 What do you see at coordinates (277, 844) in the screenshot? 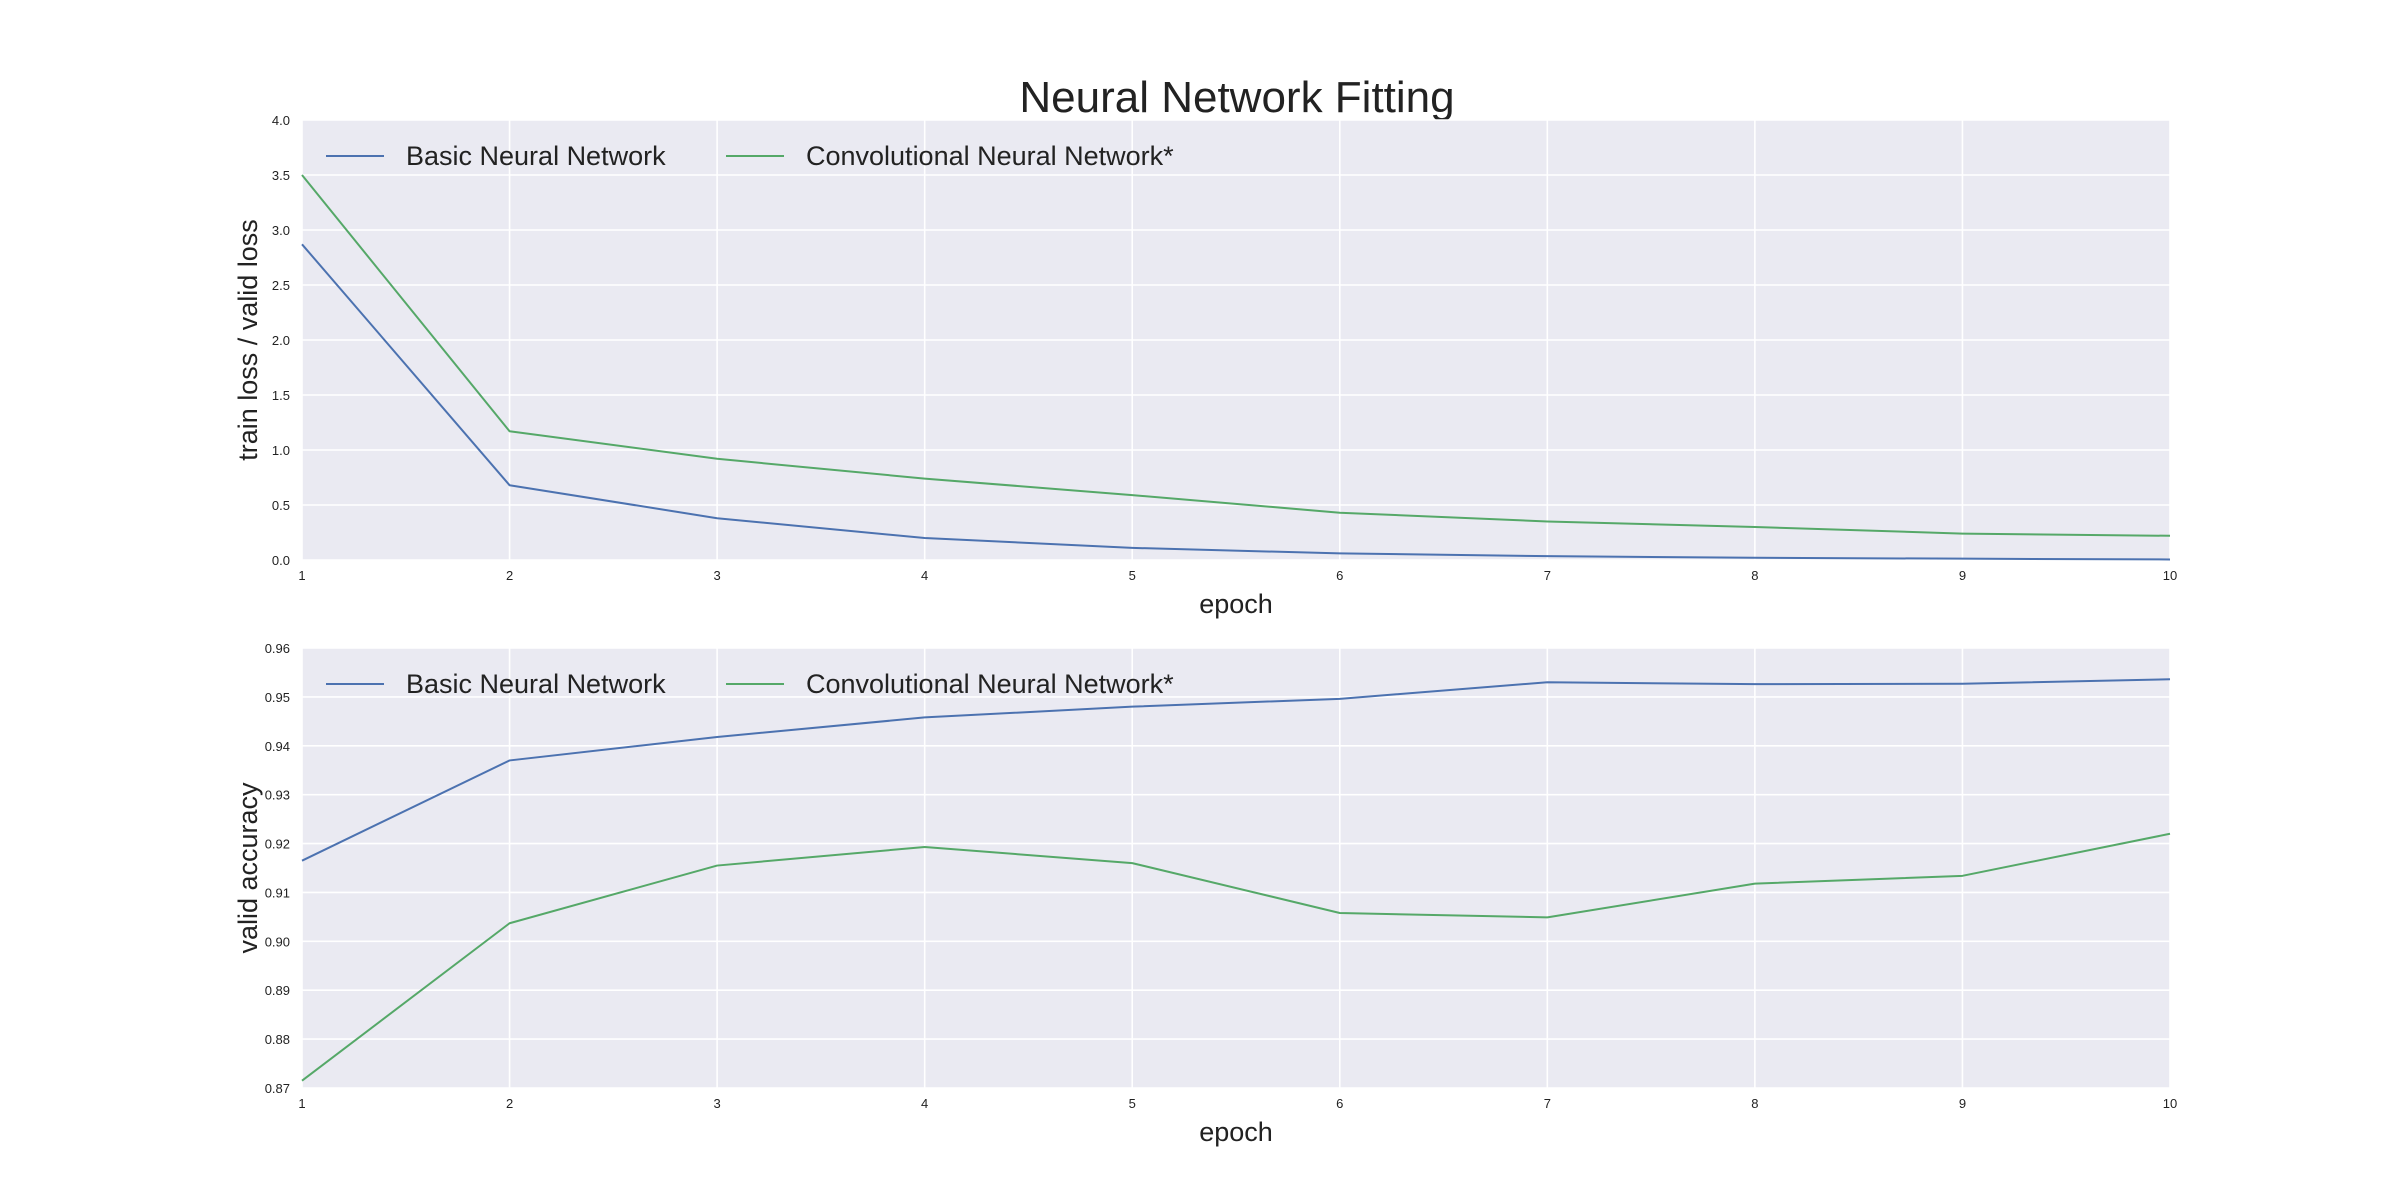
I see `y-tick-label: 0.92` at bounding box center [277, 844].